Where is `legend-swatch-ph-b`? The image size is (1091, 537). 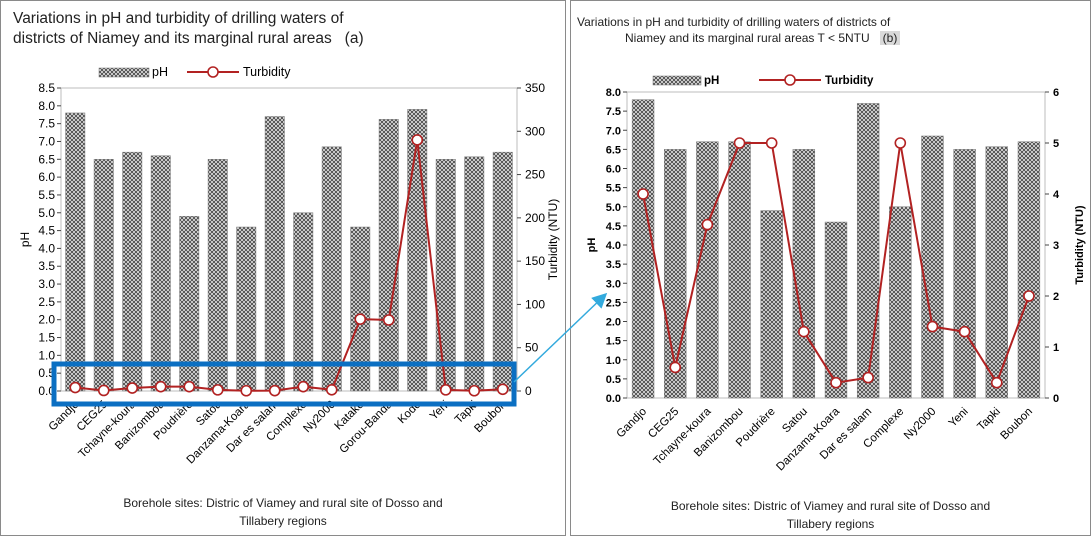
legend-swatch-ph-b is located at coordinates (677, 80).